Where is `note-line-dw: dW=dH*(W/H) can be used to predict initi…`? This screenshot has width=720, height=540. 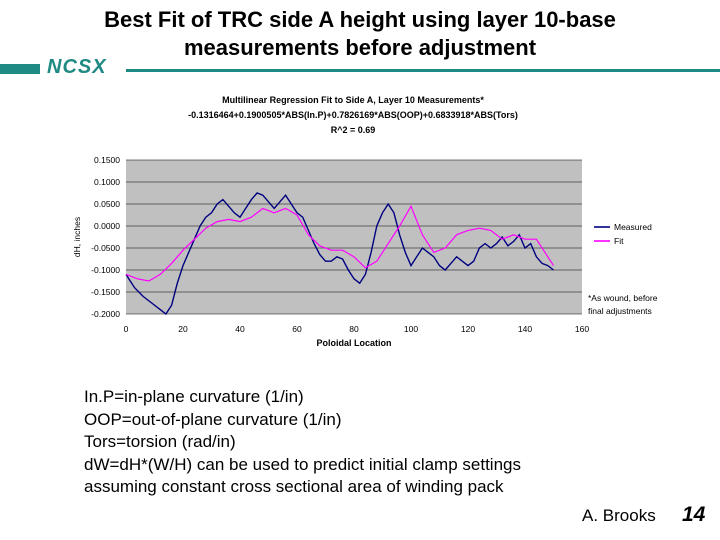
note-line-dw: dW=dH*(W/H) can be used to predict initi… is located at coordinates (302, 464).